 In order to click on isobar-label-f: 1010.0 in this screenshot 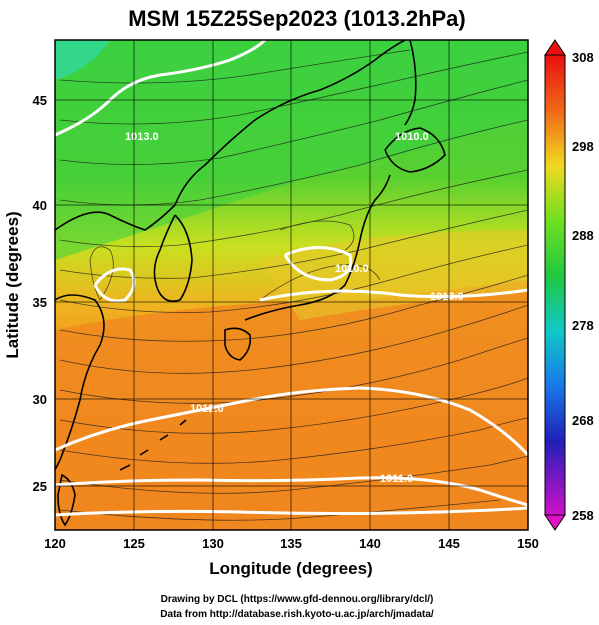, I will do `click(352, 269)`.